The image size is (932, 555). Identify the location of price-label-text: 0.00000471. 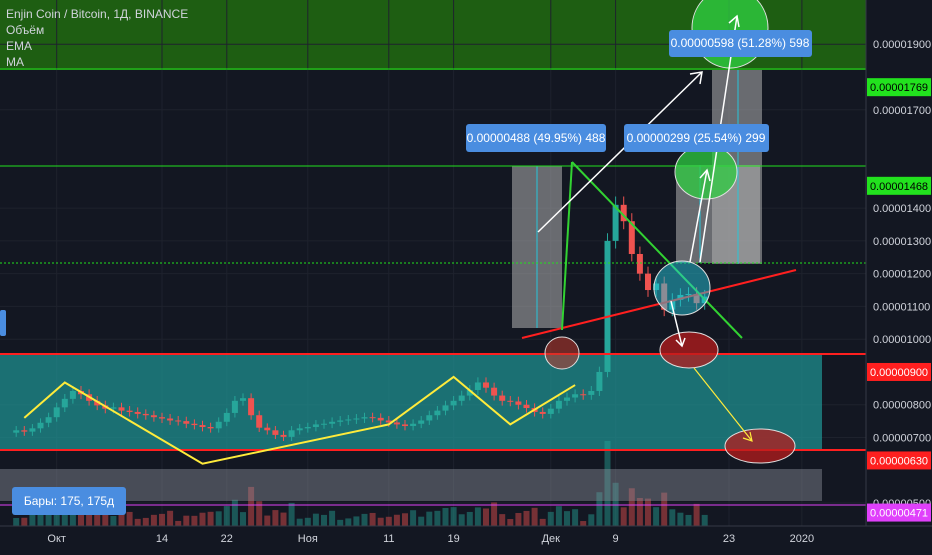
(899, 514).